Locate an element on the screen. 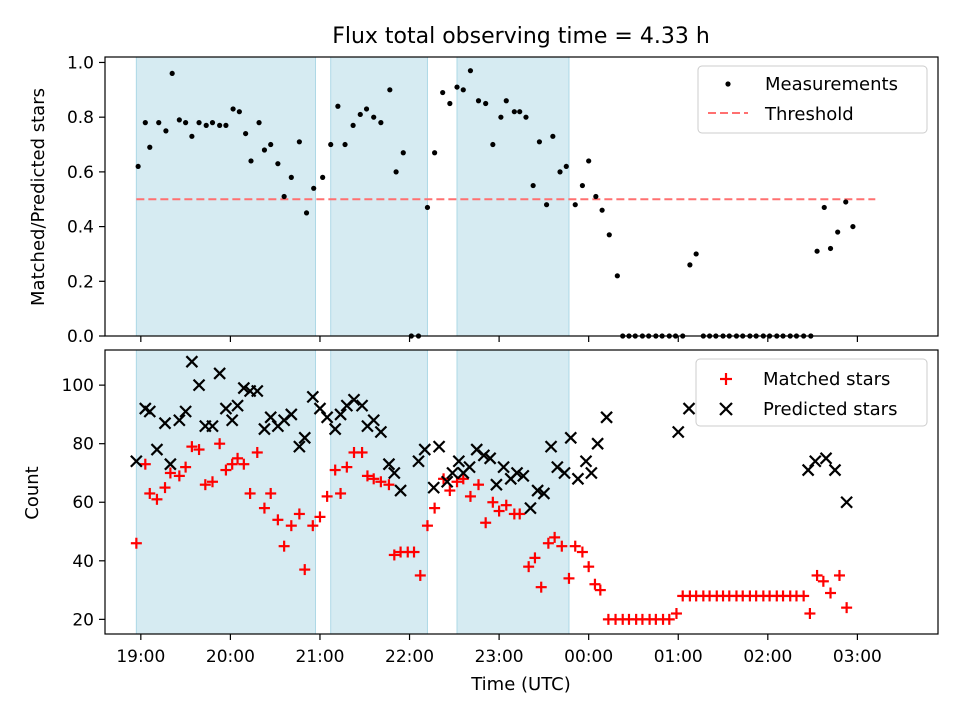  x-tick-label: 20:00 is located at coordinates (230, 657).